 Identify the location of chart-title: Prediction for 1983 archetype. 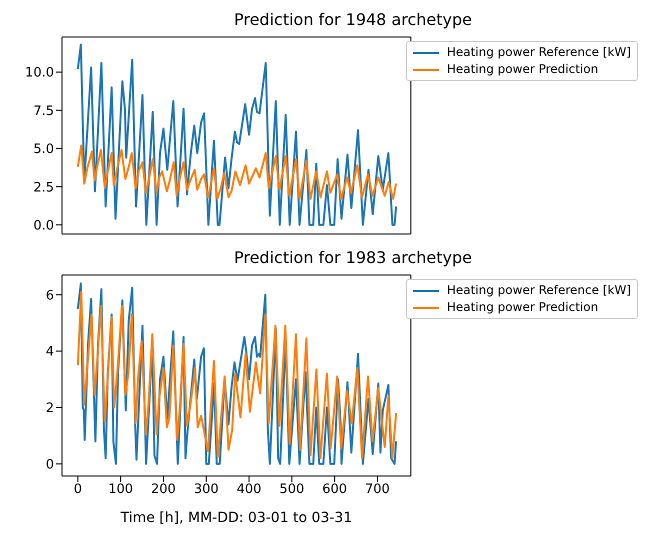
(352, 258).